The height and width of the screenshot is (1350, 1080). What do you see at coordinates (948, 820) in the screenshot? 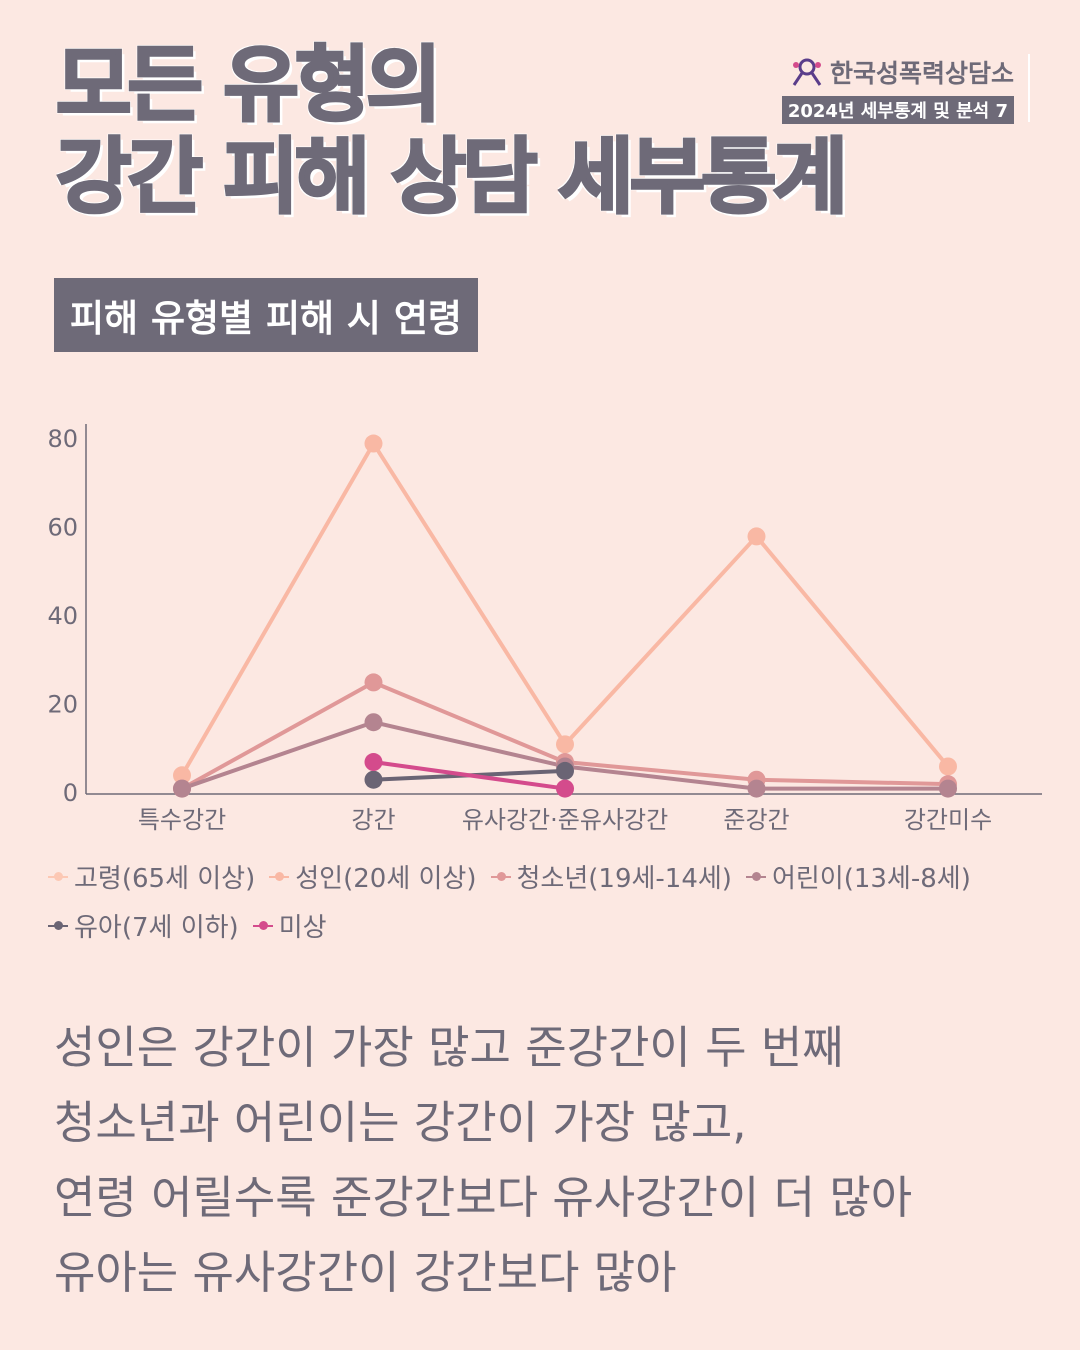
I see `x-tick-label: 강간미수` at bounding box center [948, 820].